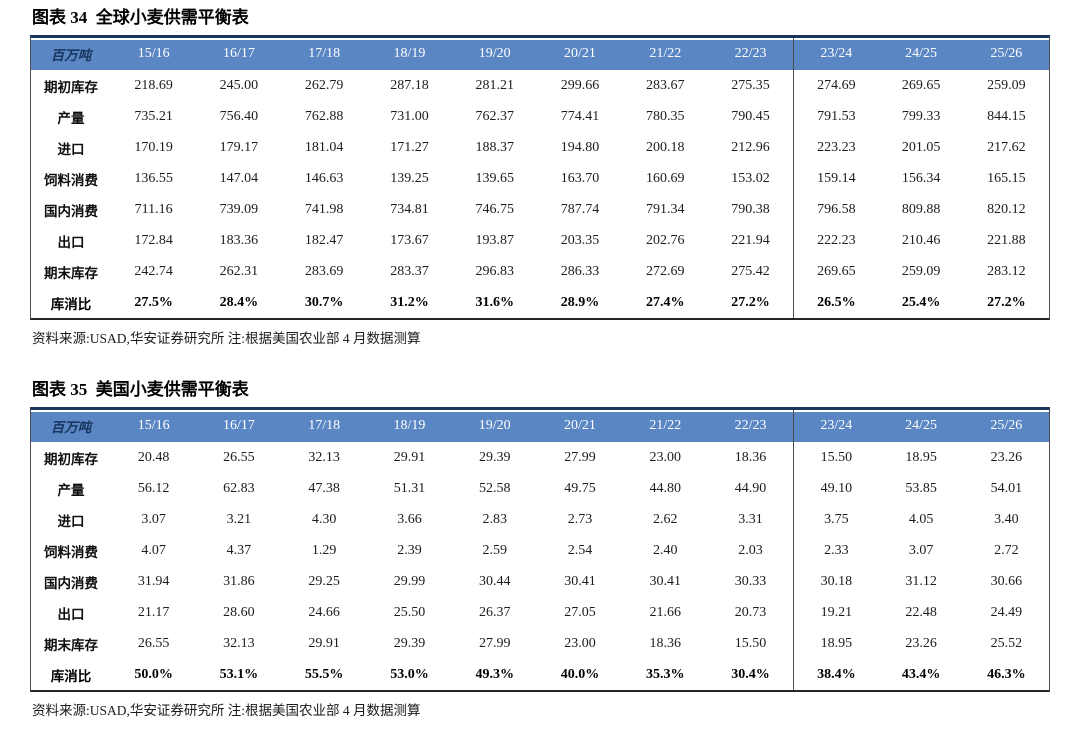 The width and height of the screenshot is (1080, 729). I want to click on data-cell: 49.75, so click(580, 488).